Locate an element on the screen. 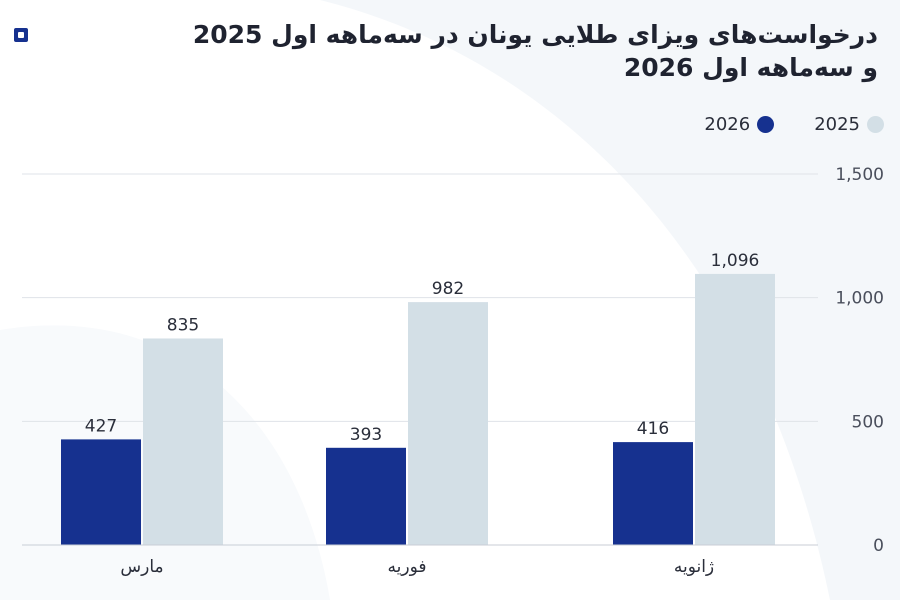 The width and height of the screenshot is (900, 600). y-tick-label: 500 is located at coordinates (868, 422).